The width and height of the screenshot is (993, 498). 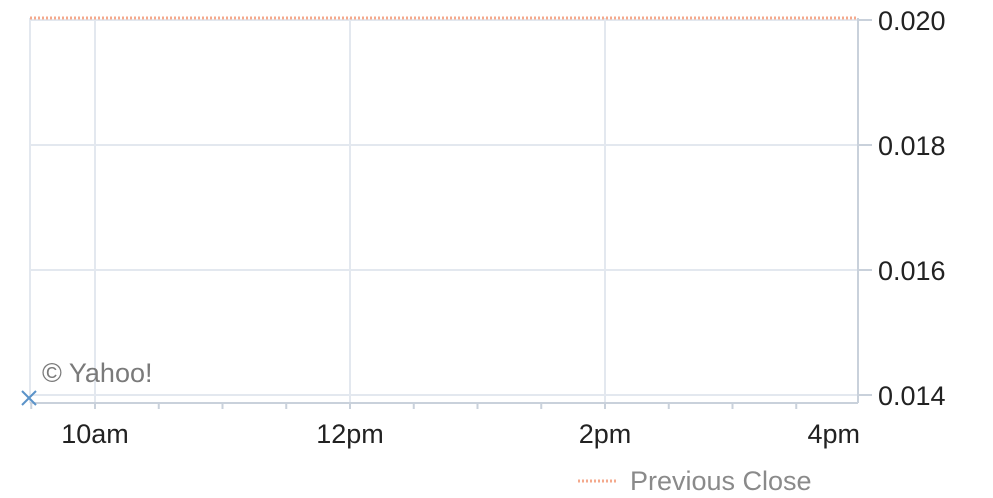 What do you see at coordinates (97, 373) in the screenshot?
I see `yahoo-credit: © Yahoo!` at bounding box center [97, 373].